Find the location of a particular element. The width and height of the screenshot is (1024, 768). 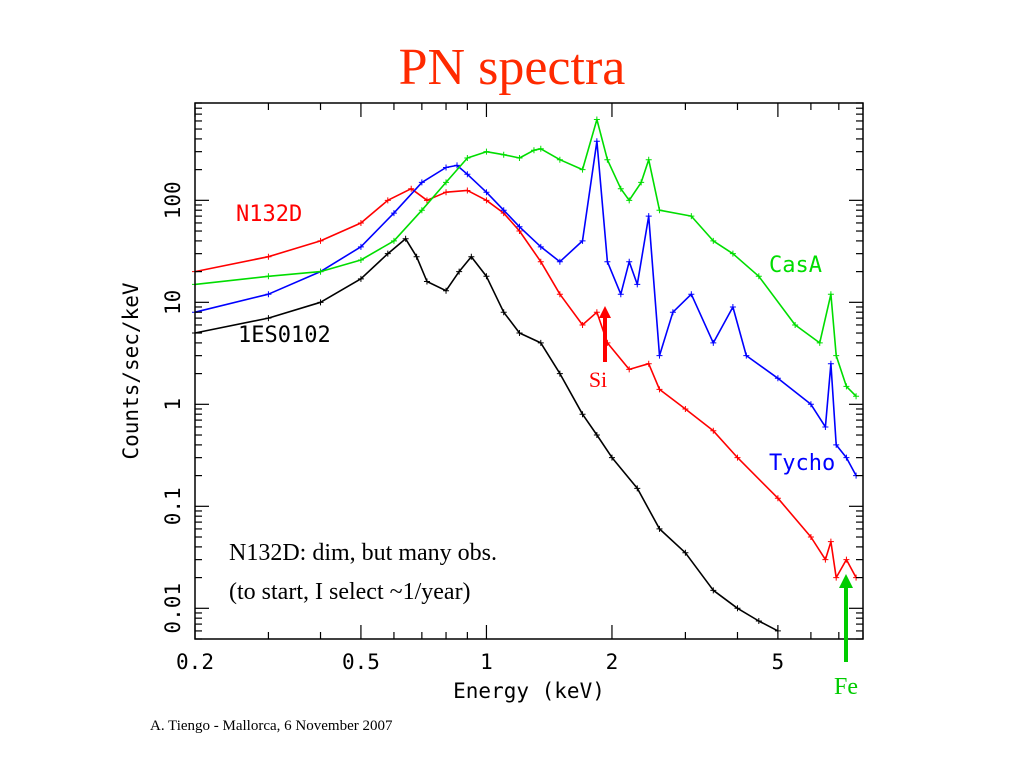

x-tick-label: 2 is located at coordinates (612, 662).